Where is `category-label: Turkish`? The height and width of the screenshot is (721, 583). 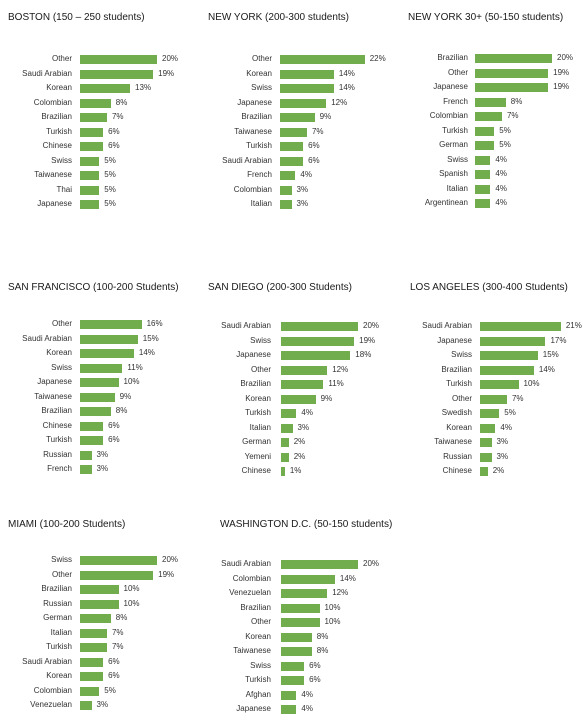
category-label: Turkish is located at coordinates (59, 439).